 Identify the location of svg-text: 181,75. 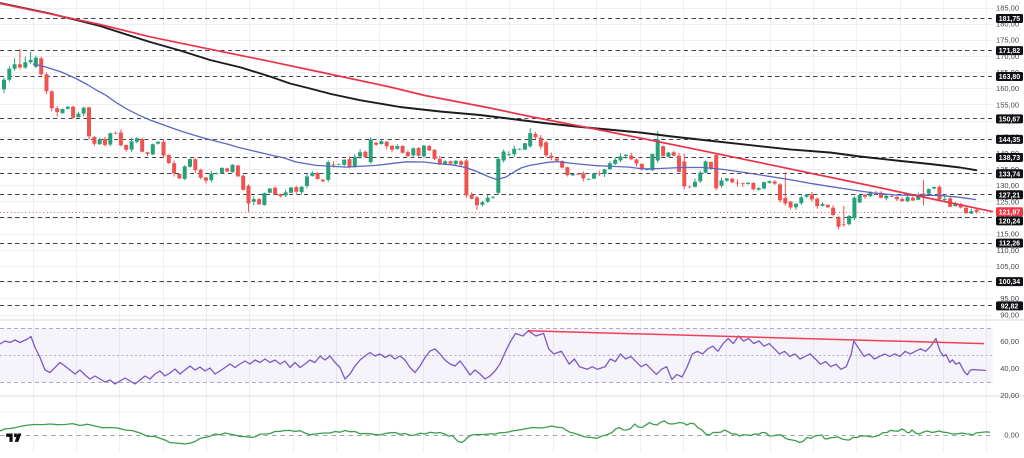
(1010, 19).